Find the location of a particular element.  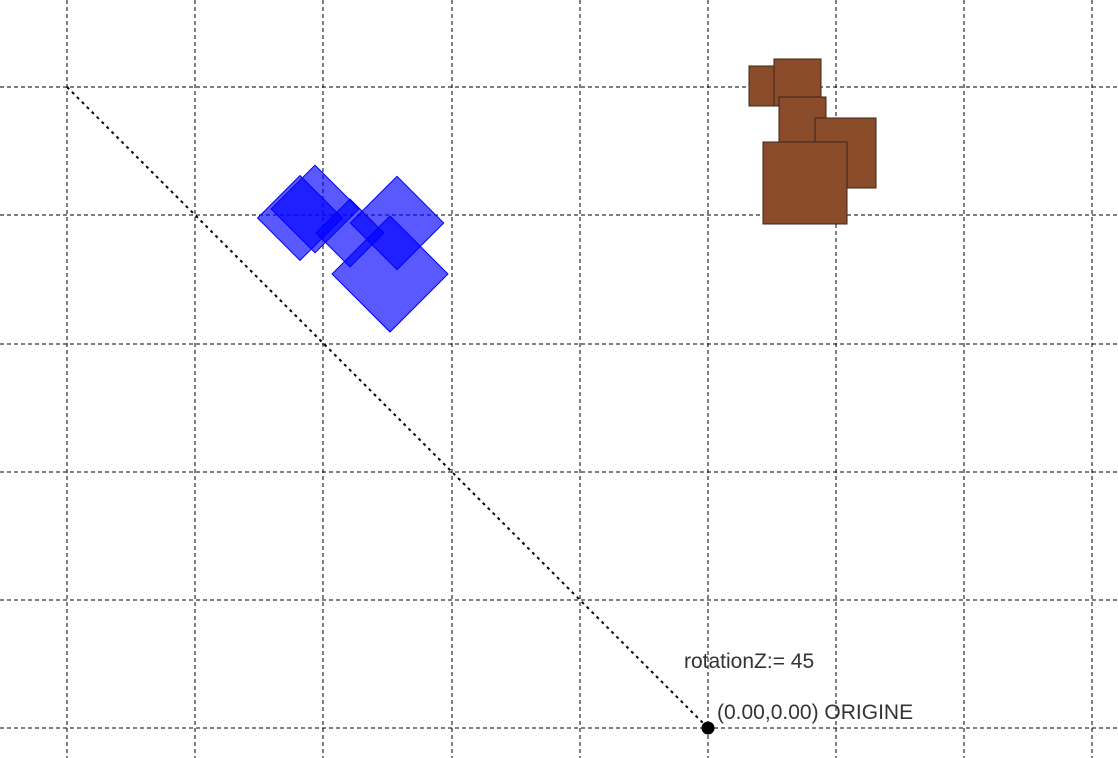

brown-squares is located at coordinates (812, 141).